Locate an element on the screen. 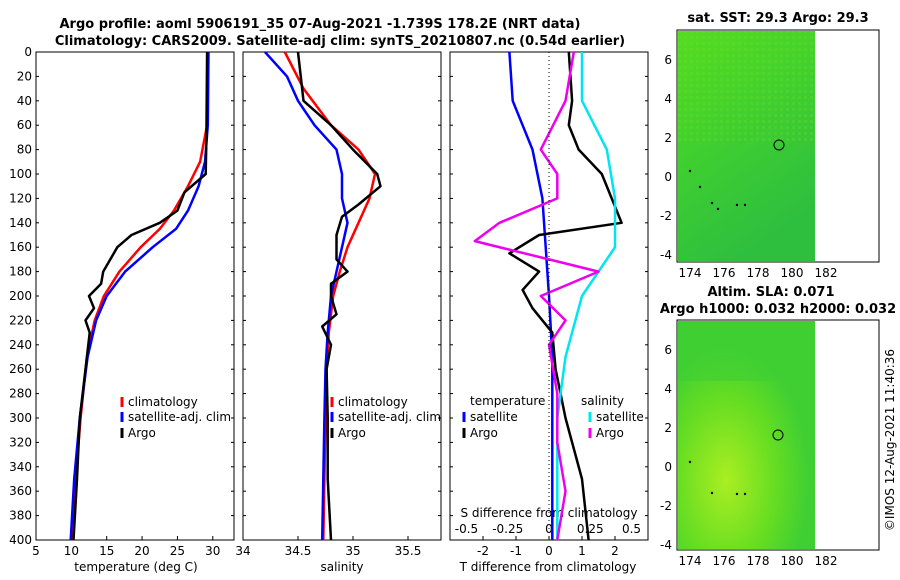 Image resolution: width=900 pixels, height=580 pixels. depth-tick-label: 400 is located at coordinates (20, 540).